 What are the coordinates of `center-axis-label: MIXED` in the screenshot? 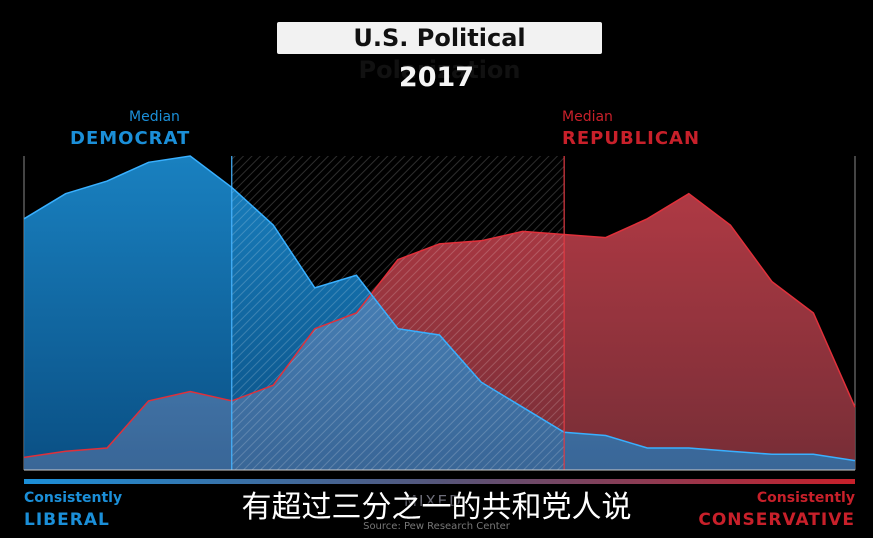 It's located at (433, 501).